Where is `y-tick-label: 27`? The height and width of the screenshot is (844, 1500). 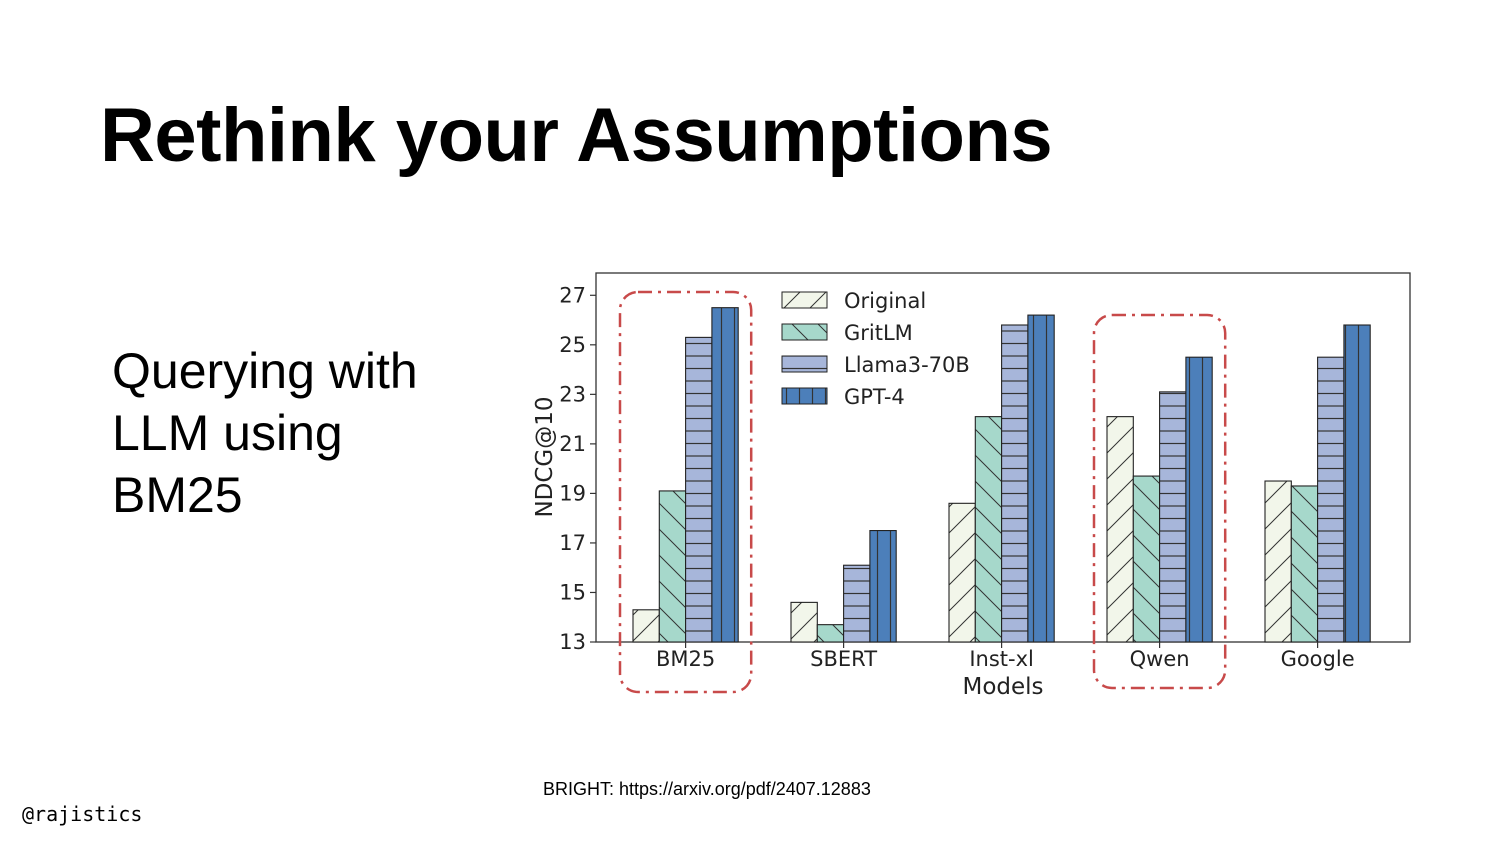
y-tick-label: 27 is located at coordinates (572, 295).